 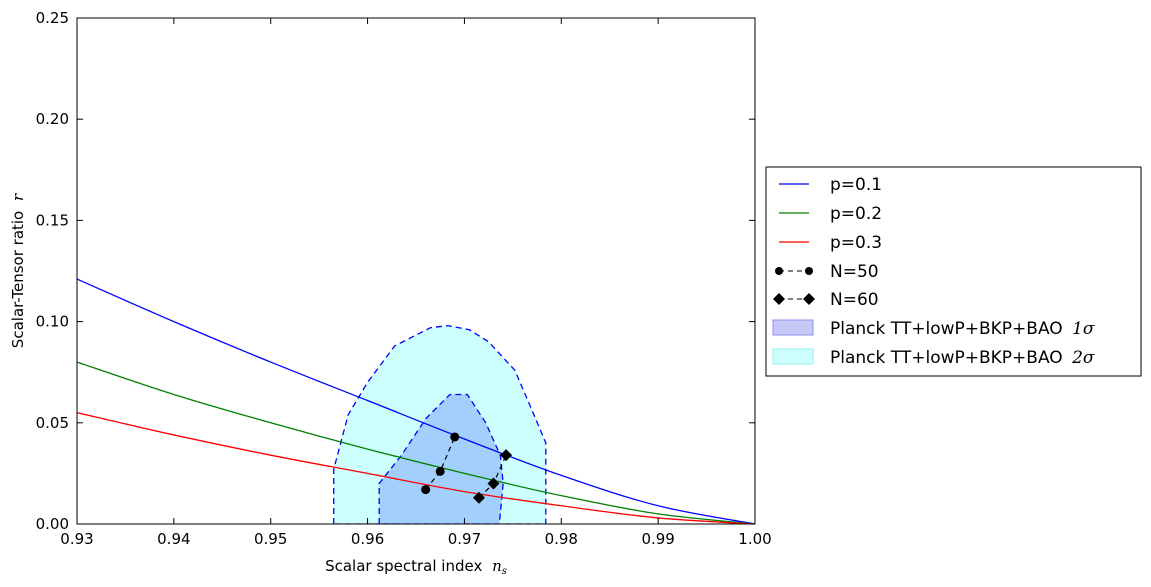 What do you see at coordinates (440, 463) in the screenshot?
I see `series-line-n50` at bounding box center [440, 463].